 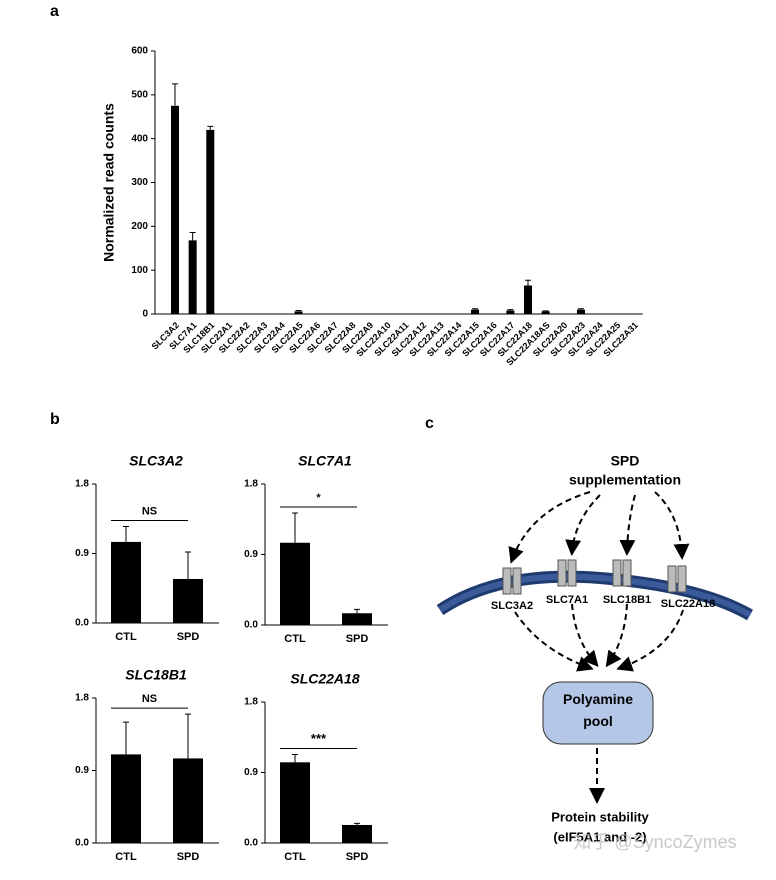 What do you see at coordinates (325, 461) in the screenshot?
I see `chart-title: SLC7A1` at bounding box center [325, 461].